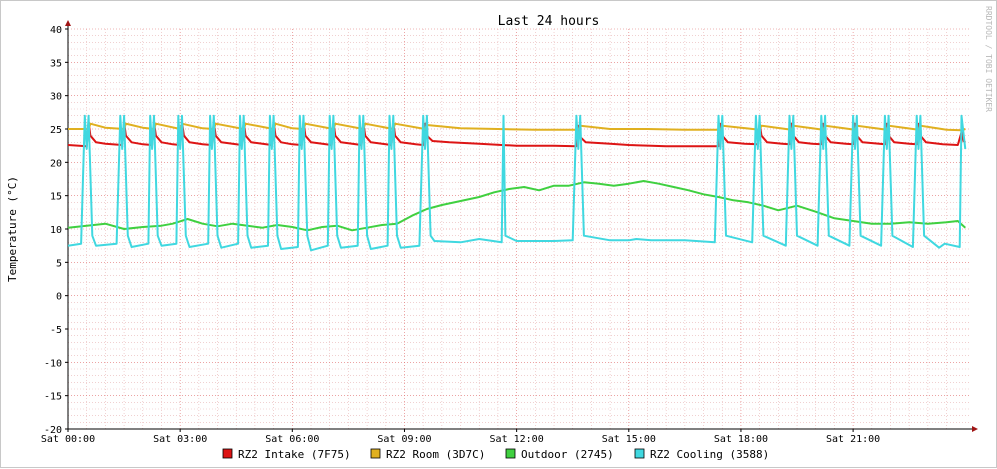  What do you see at coordinates (988, 59) in the screenshot?
I see `watermark-text: RRDTOOL / TOBI OETIKER` at bounding box center [988, 59].